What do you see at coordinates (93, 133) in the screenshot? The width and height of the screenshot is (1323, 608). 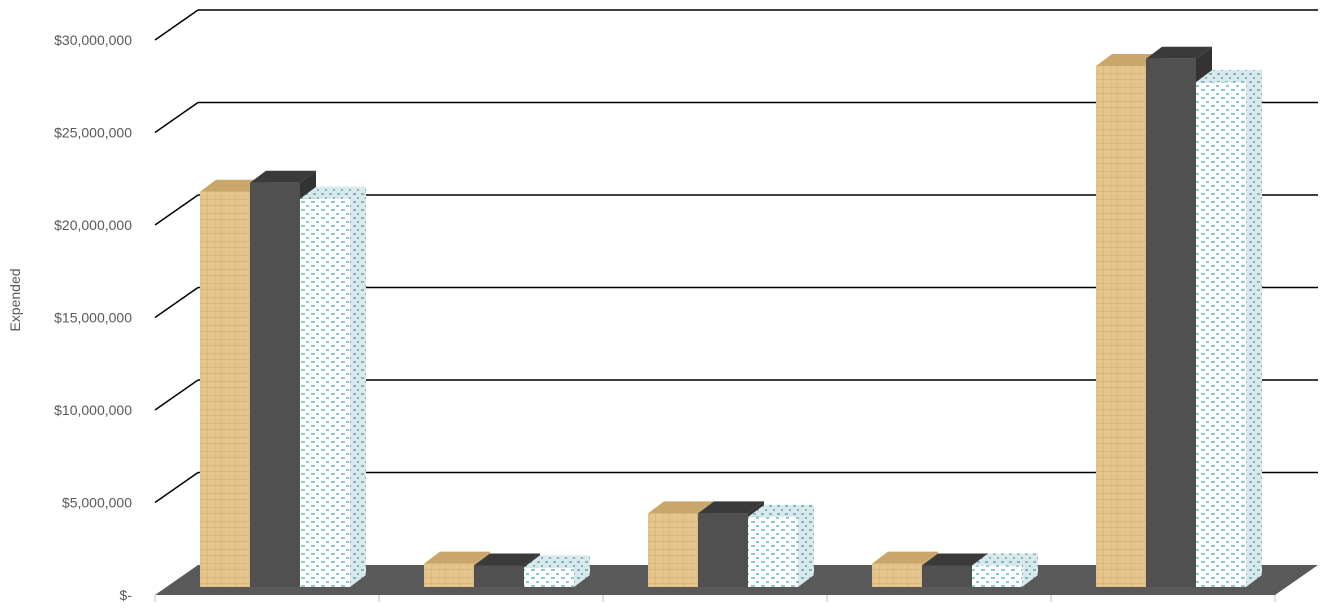 I see `y-tick-label: $25,000,000` at bounding box center [93, 133].